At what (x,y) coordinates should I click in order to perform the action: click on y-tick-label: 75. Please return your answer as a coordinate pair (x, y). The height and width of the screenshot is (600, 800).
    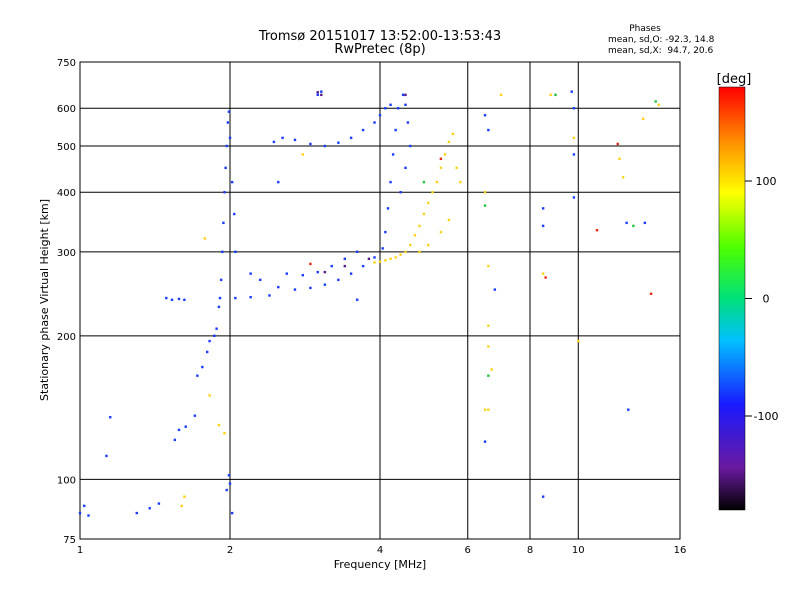
    Looking at the image, I should click on (69, 540).